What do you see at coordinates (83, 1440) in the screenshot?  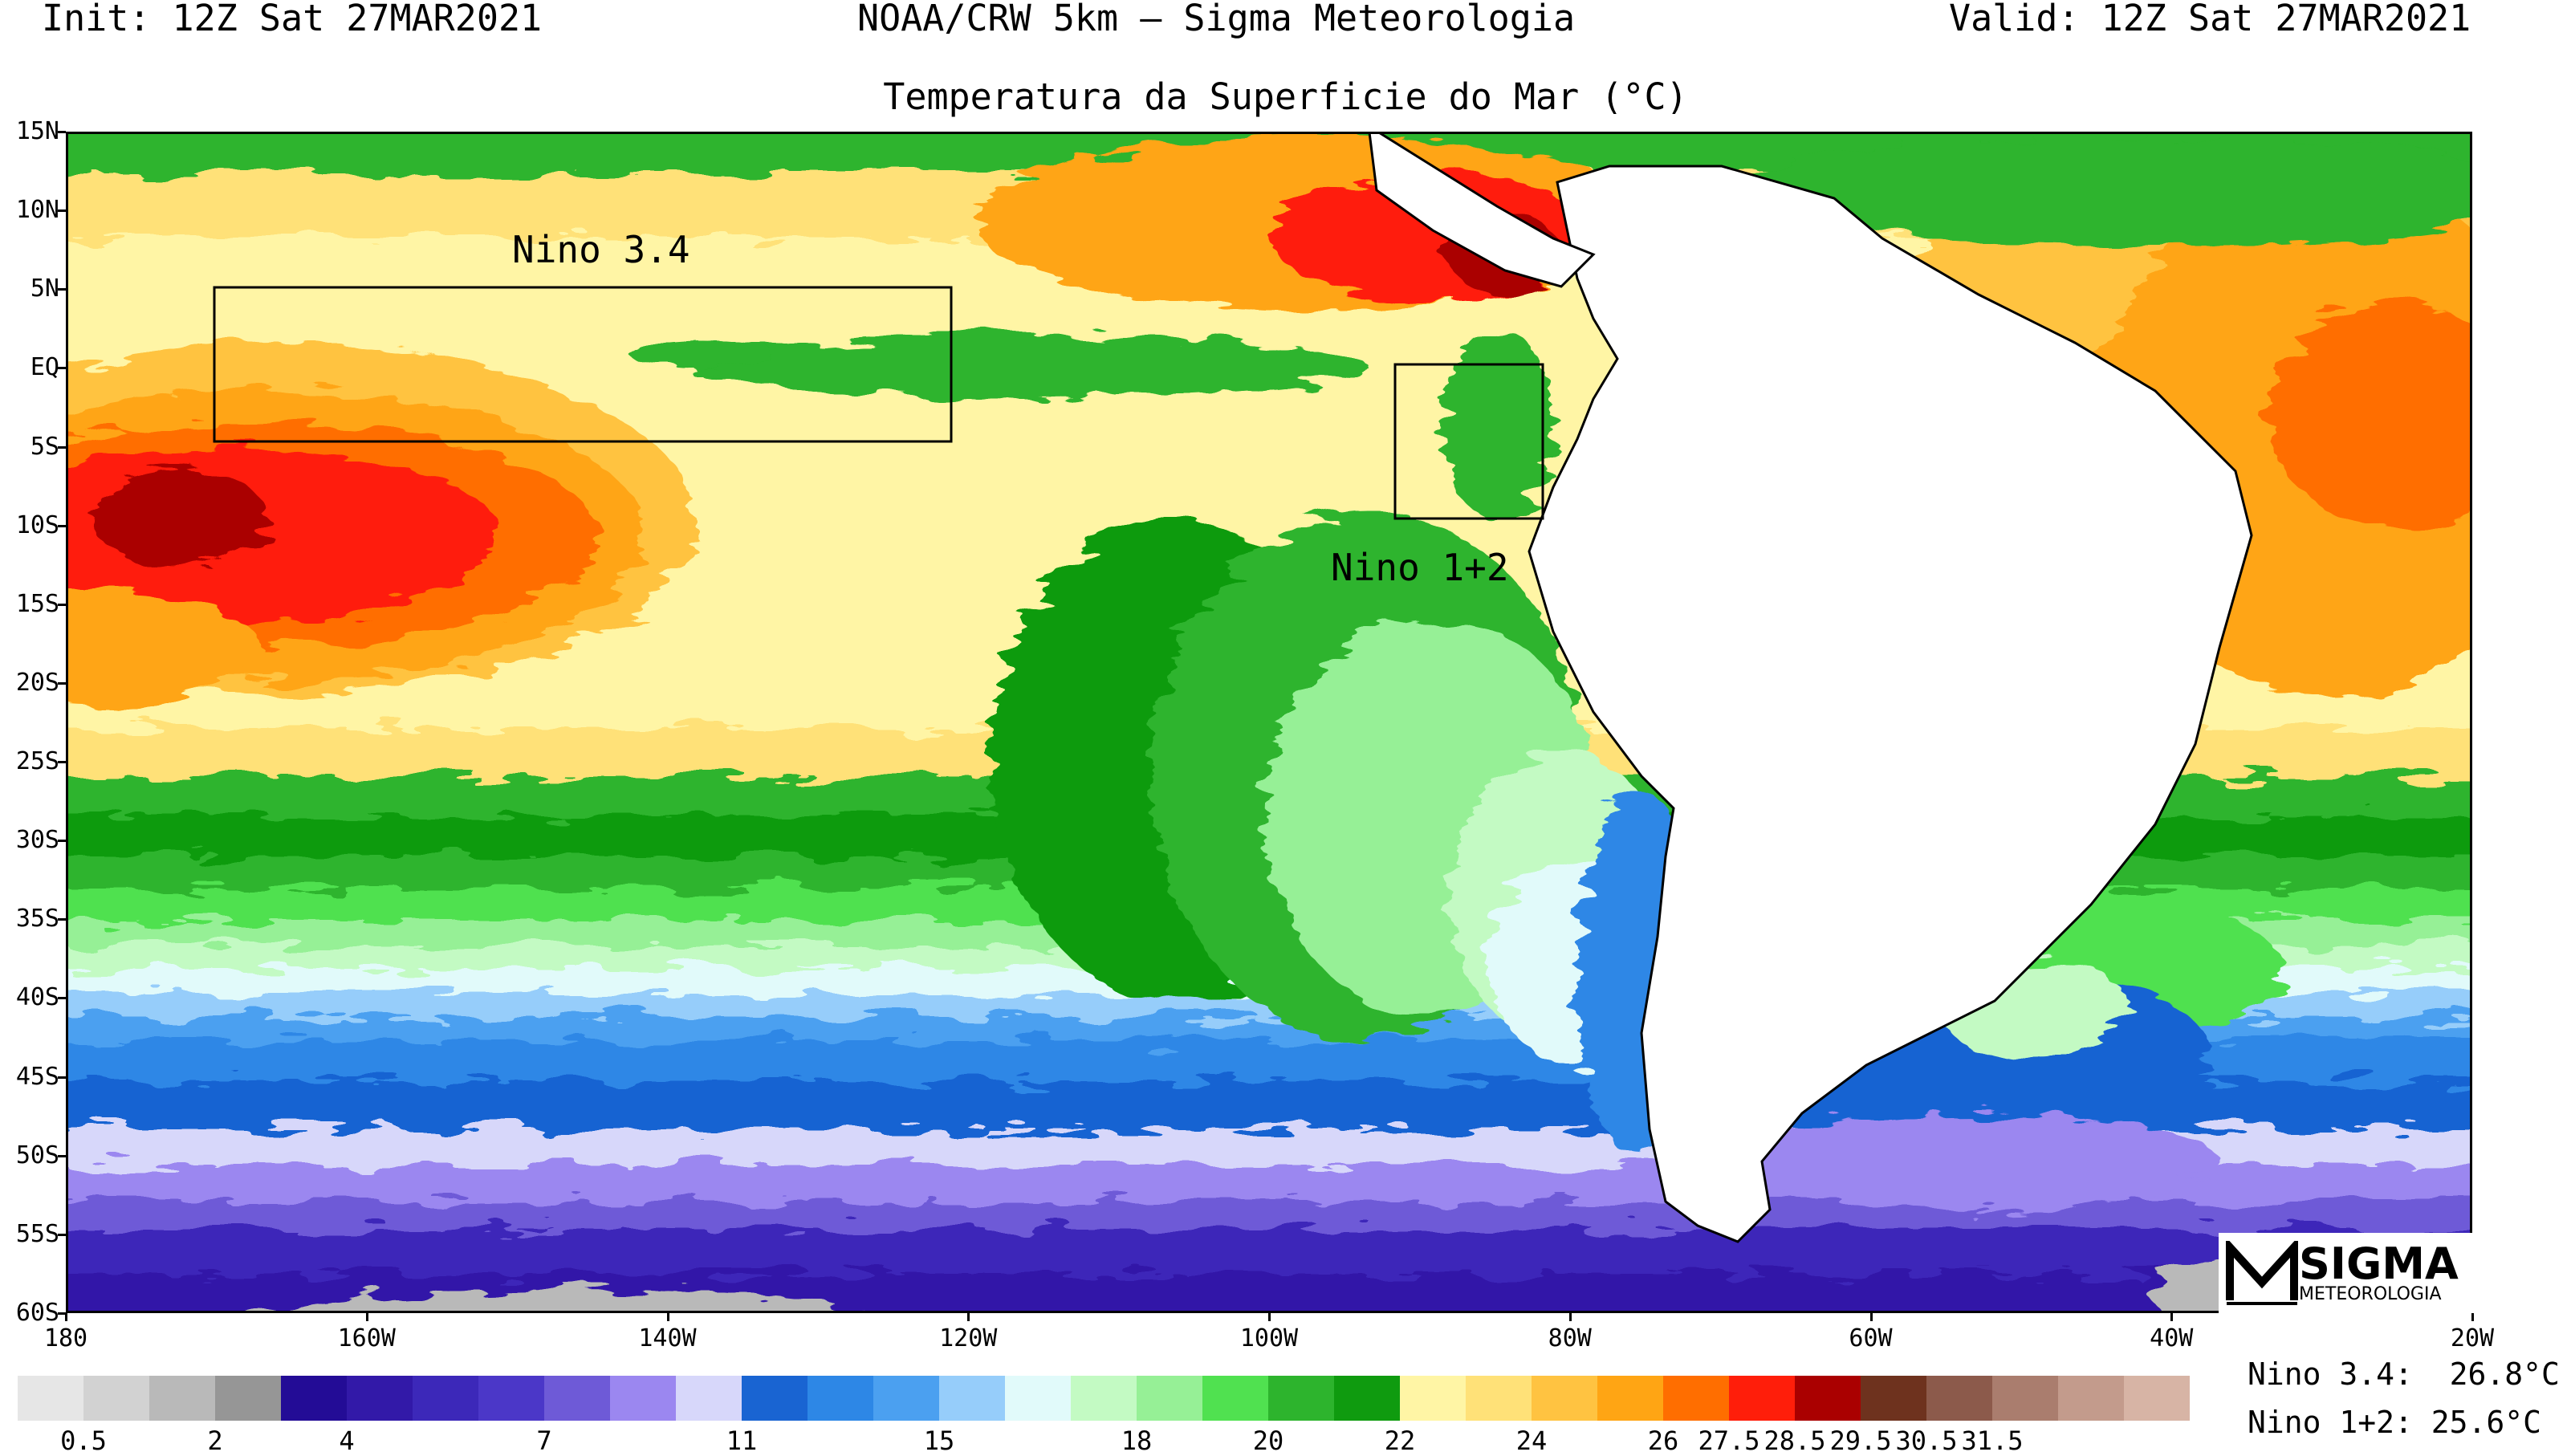 I see `colorbar-label: 0.5` at bounding box center [83, 1440].